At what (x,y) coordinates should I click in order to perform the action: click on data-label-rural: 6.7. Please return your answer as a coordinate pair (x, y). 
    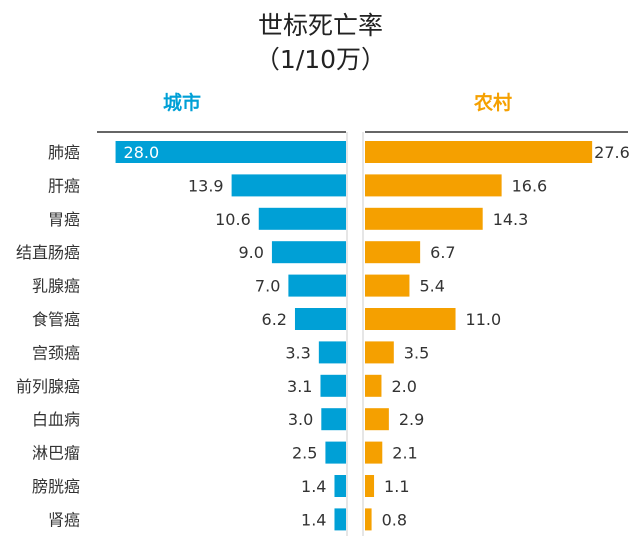
    Looking at the image, I should click on (442, 252).